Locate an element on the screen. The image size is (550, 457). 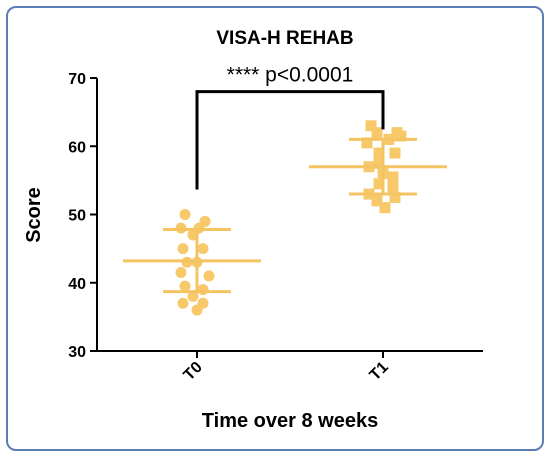
x-tick-label: T1 is located at coordinates (379, 371).